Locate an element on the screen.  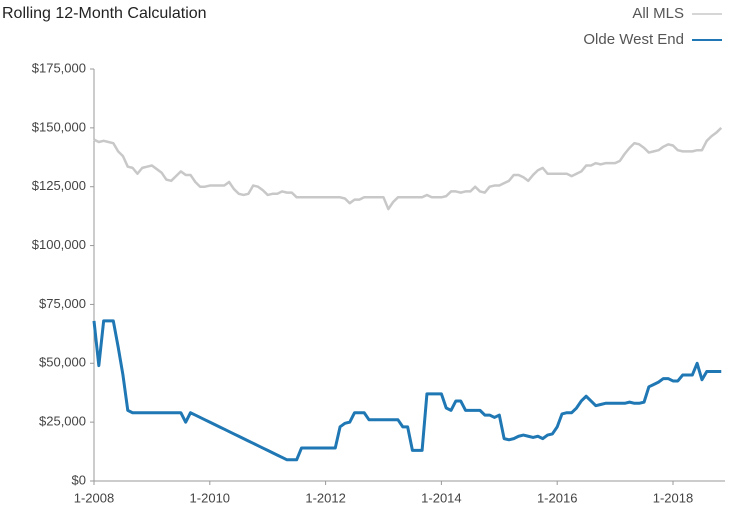
x-tick-label: 1-2018 is located at coordinates (673, 497).